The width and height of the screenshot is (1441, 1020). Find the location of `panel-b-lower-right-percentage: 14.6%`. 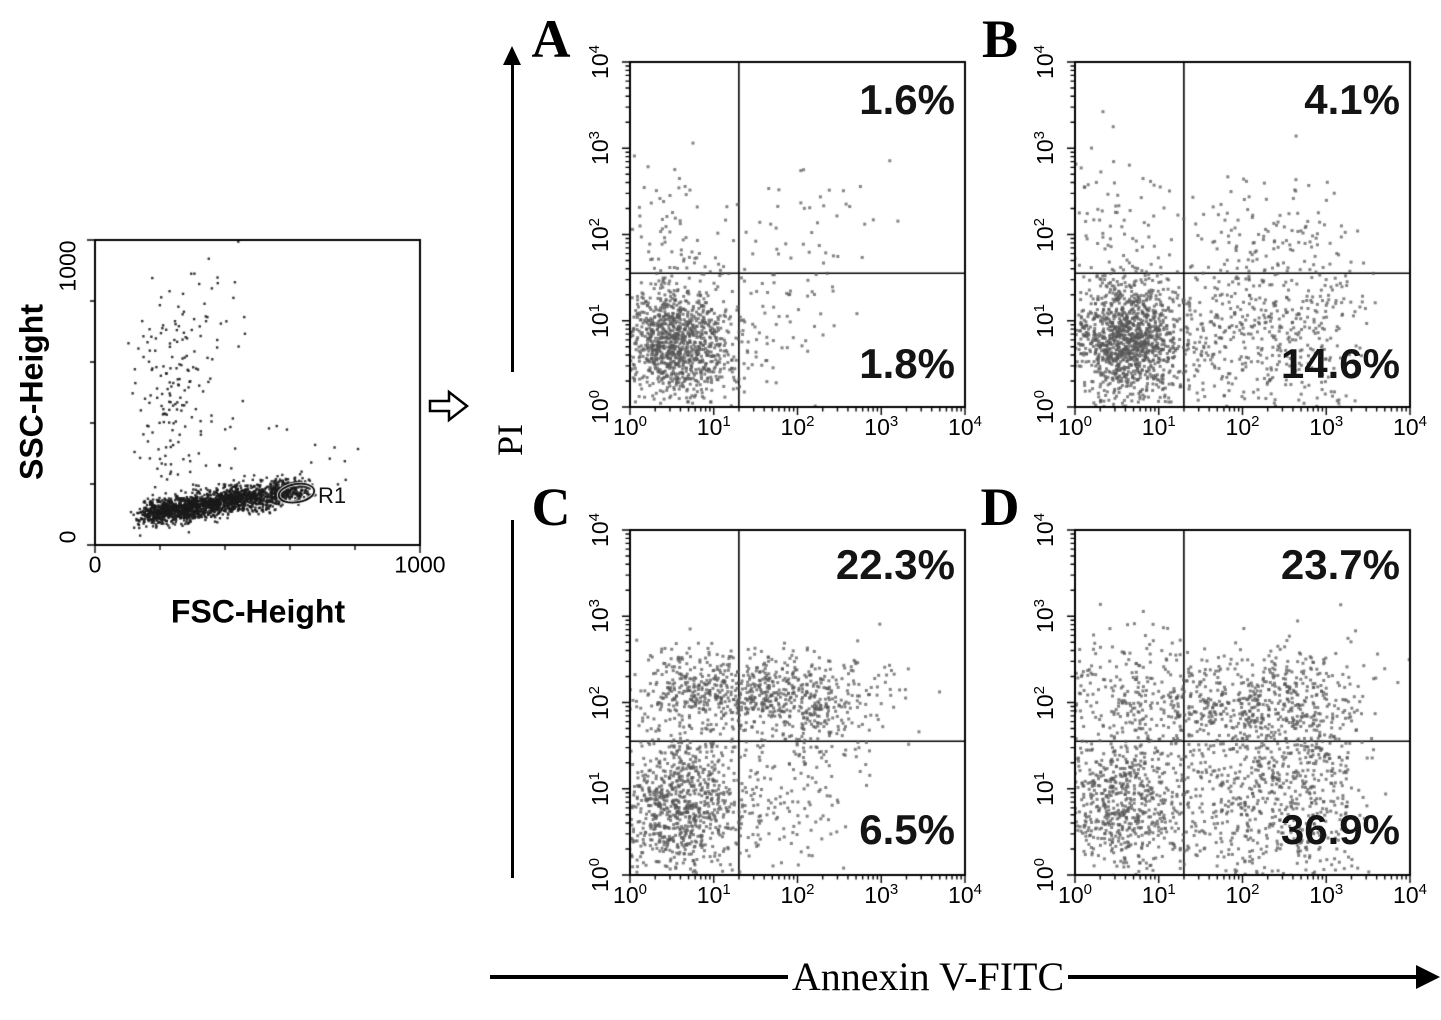

panel-b-lower-right-percentage: 14.6% is located at coordinates (1340, 363).